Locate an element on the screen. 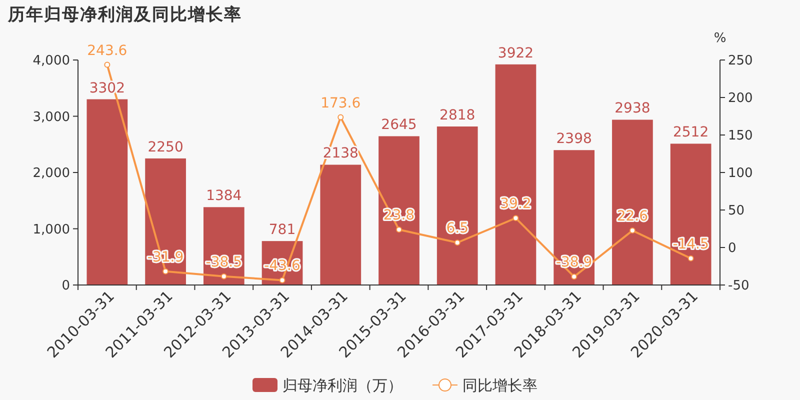 This screenshot has width=800, height=400. data-label: 22.6 is located at coordinates (632, 216).